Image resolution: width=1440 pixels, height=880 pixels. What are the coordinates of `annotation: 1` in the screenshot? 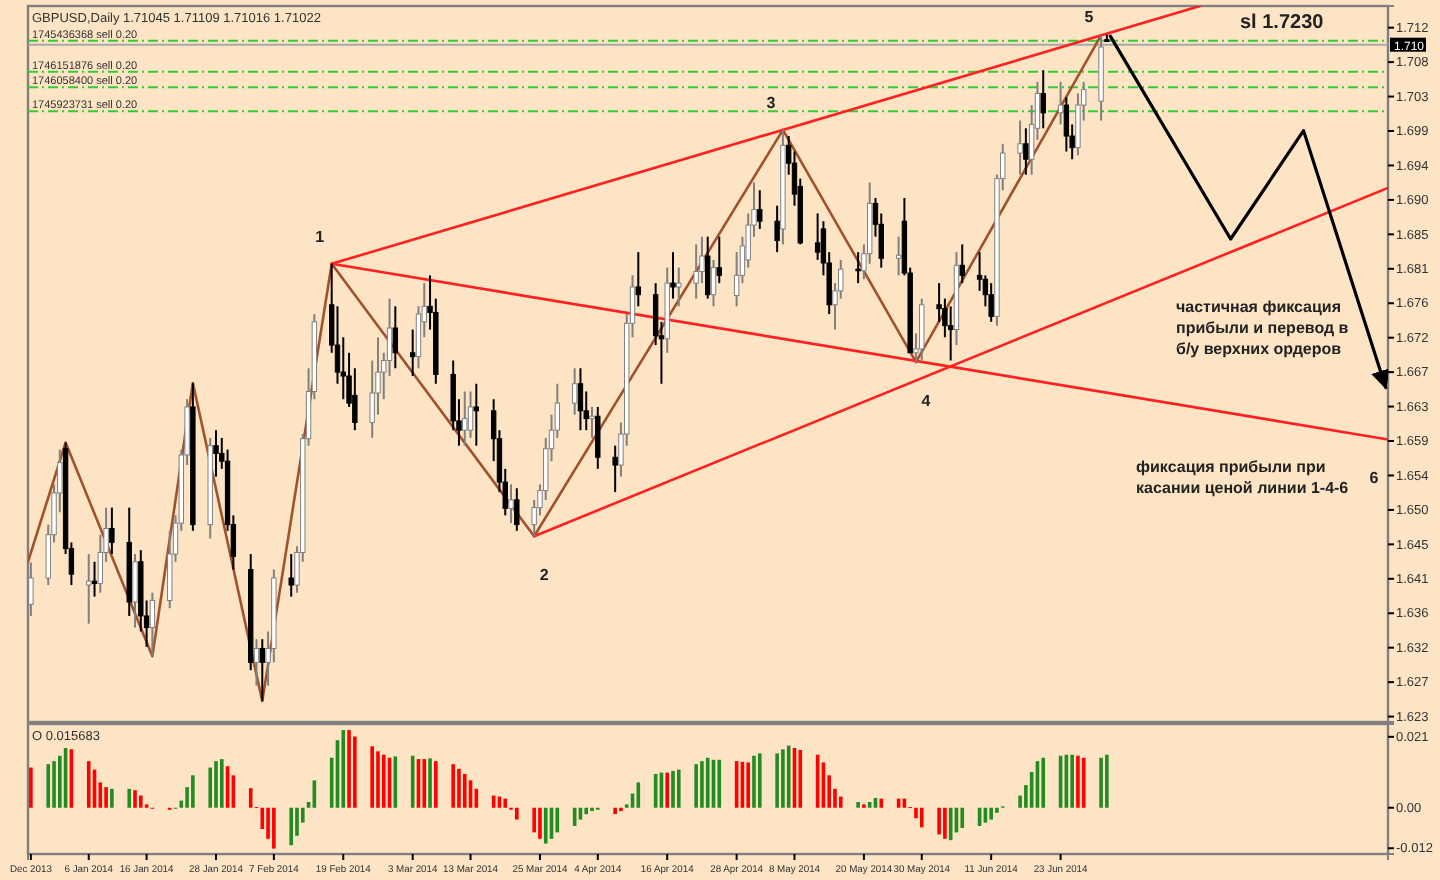 It's located at (320, 236).